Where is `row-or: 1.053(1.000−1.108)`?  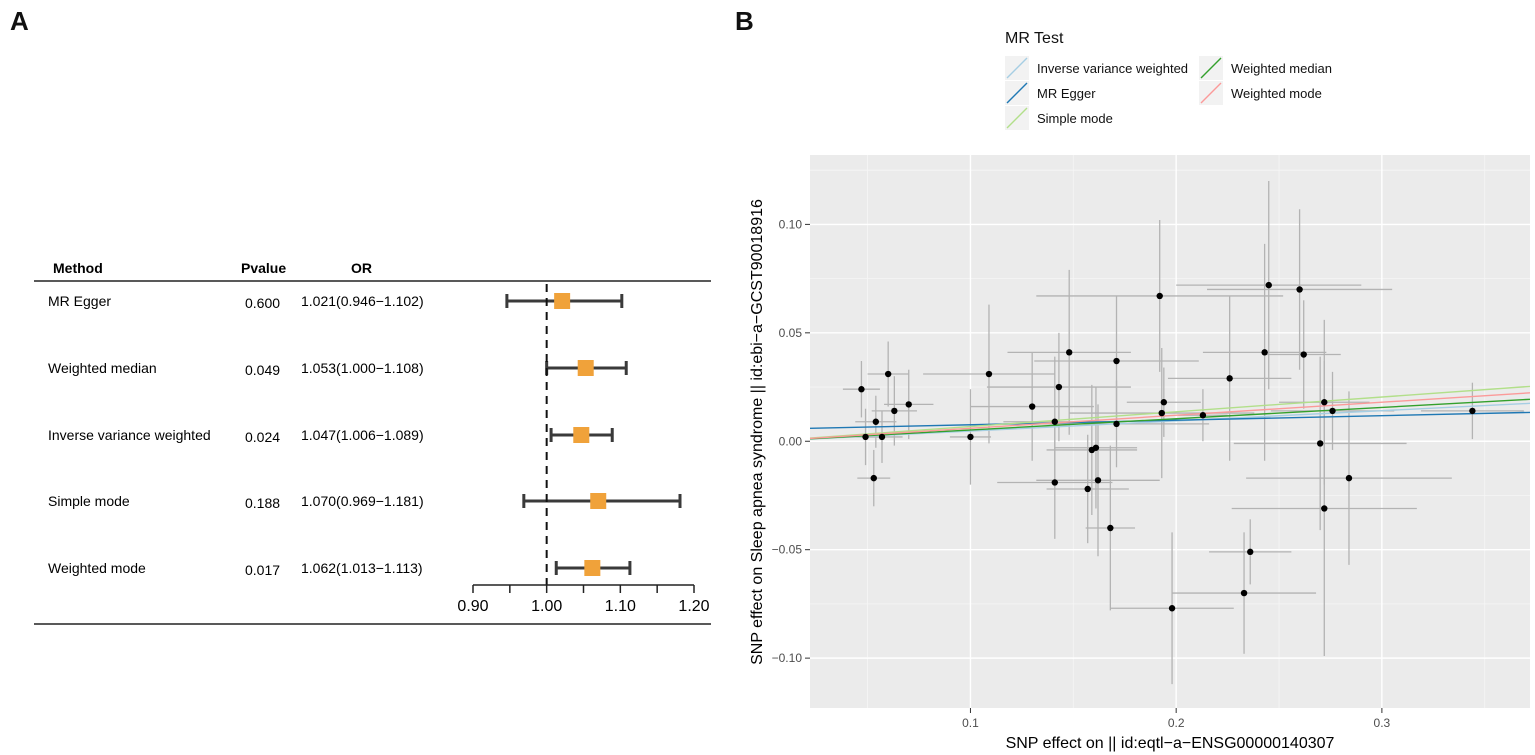
row-or: 1.053(1.000−1.108) is located at coordinates (362, 368).